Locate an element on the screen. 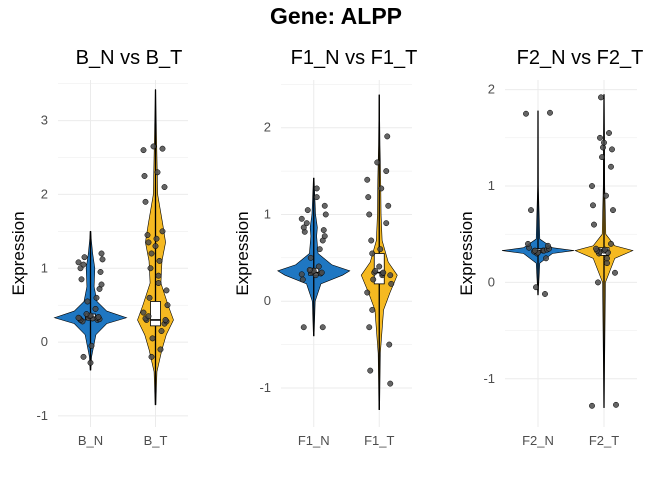 The image size is (672, 480). group-B_N is located at coordinates (90, 301).